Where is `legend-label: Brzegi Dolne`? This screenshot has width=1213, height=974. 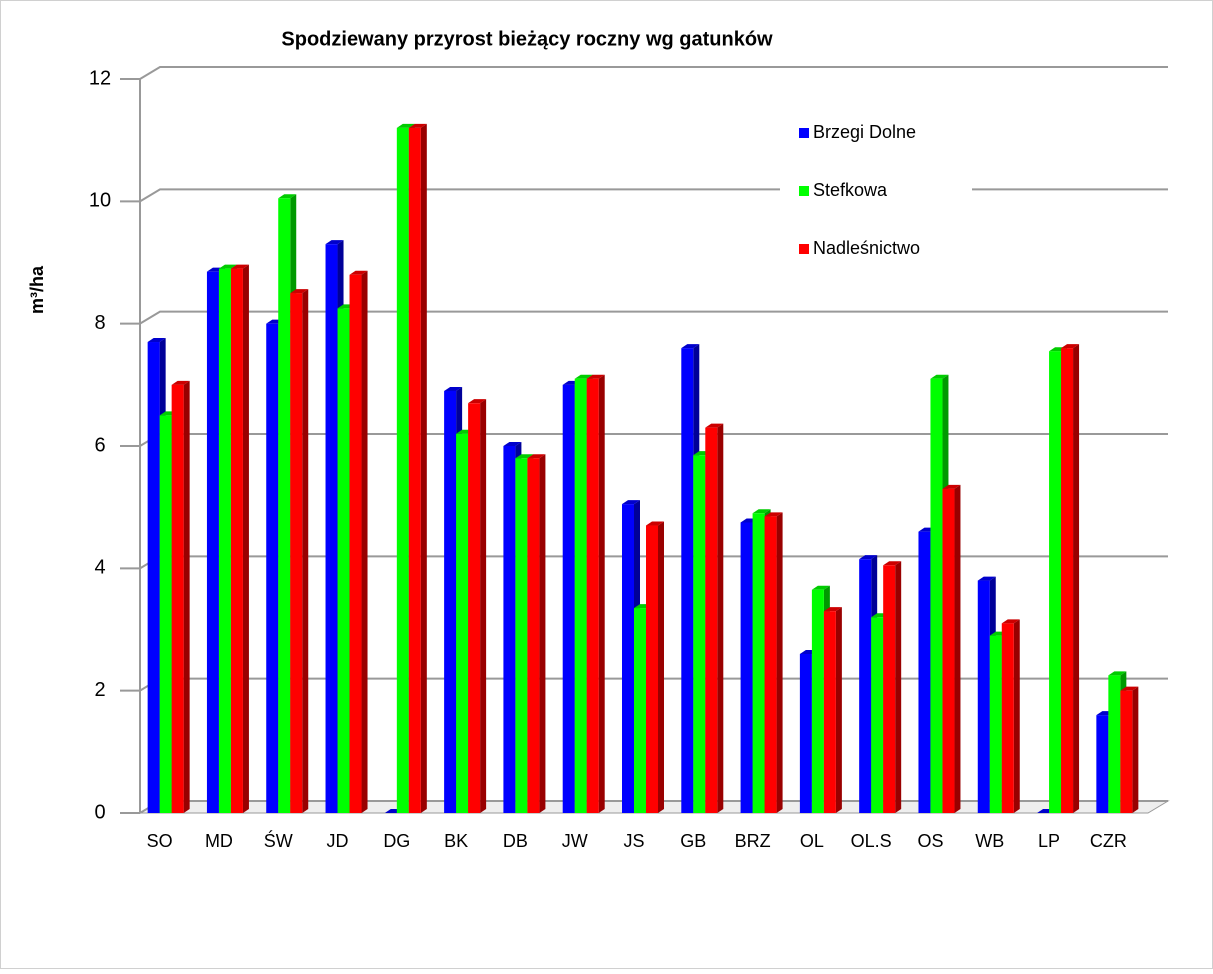 legend-label: Brzegi Dolne is located at coordinates (864, 132).